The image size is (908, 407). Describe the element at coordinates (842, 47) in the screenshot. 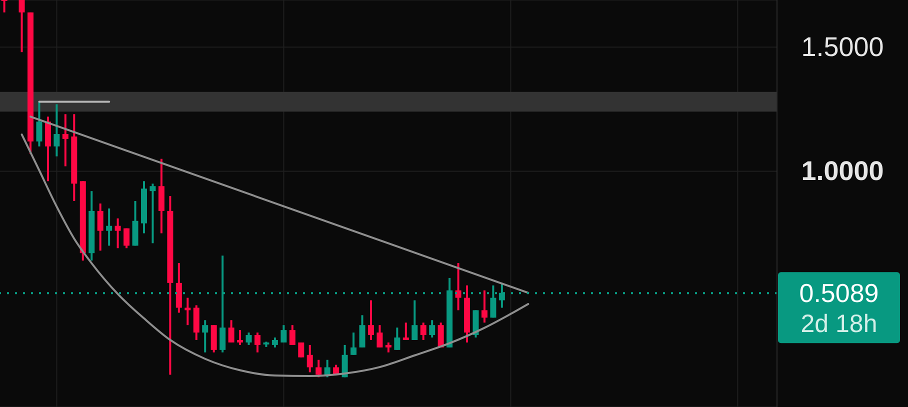

I see `y-tick-label: 1.5000` at that location.